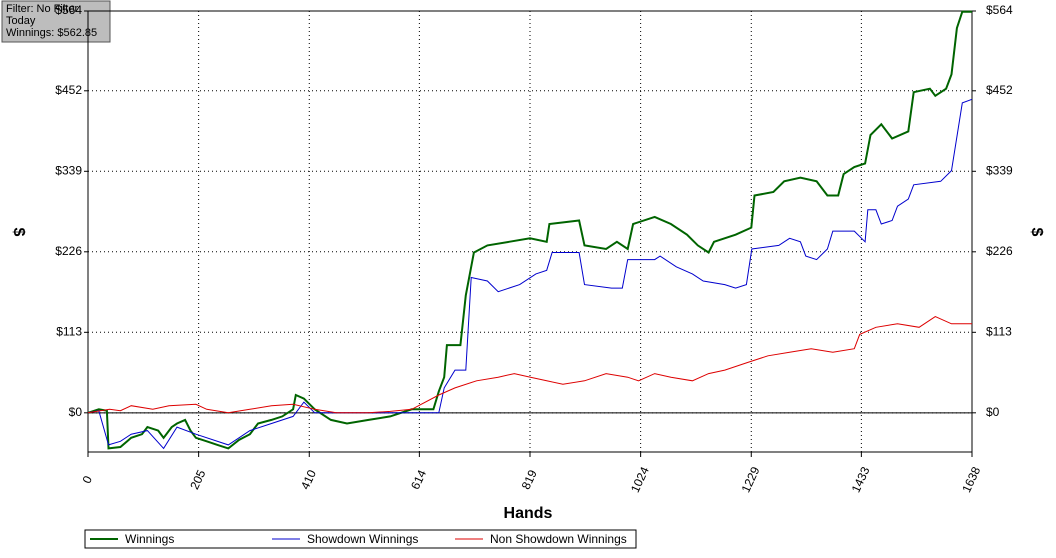 This screenshot has height=558, width=1056. What do you see at coordinates (51, 33) in the screenshot?
I see `annotation: Winnings: $562.85` at bounding box center [51, 33].